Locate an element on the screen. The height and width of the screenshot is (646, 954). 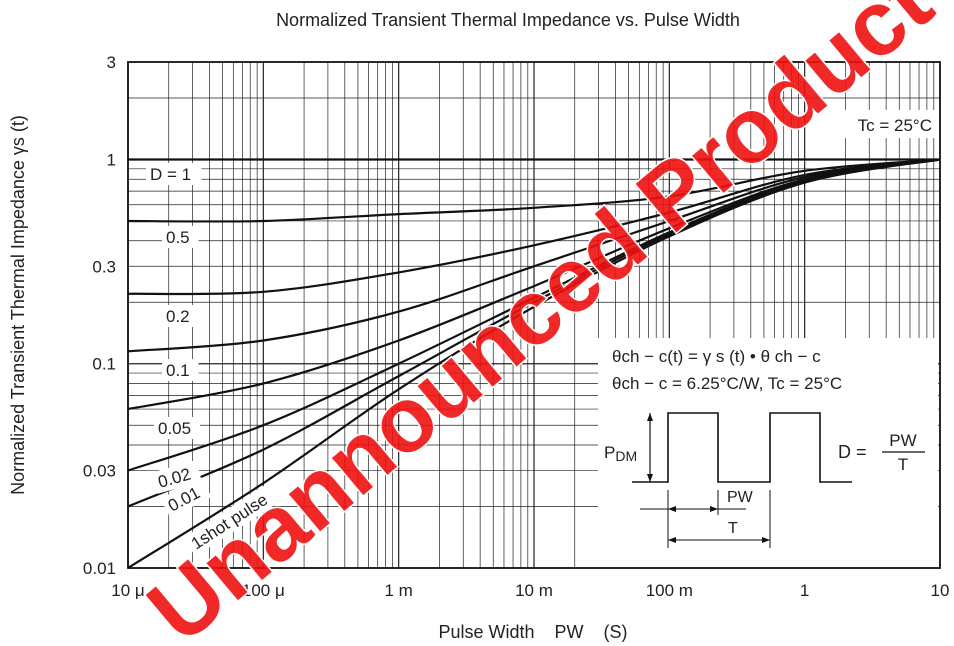
series-label: 0.2 is located at coordinates (180, 316).